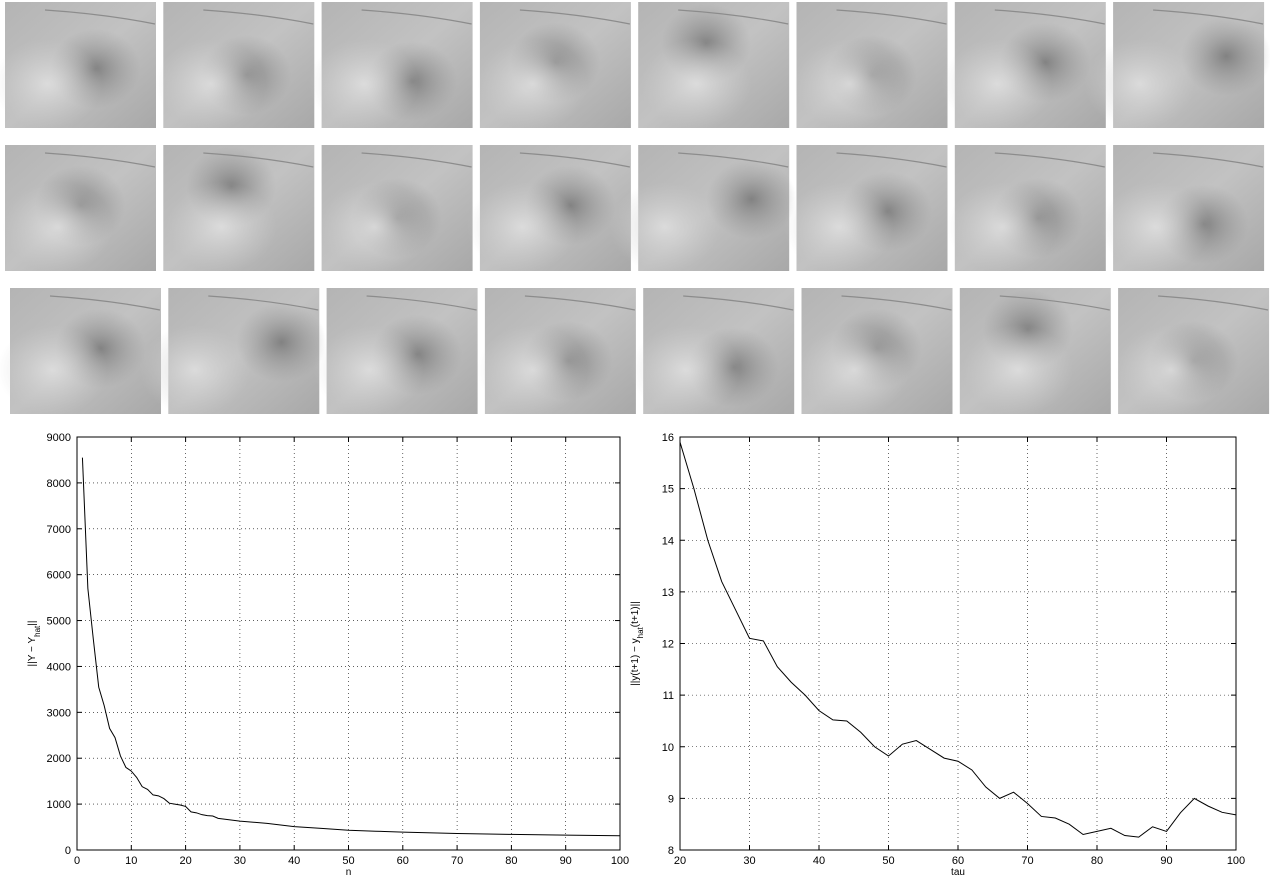 The height and width of the screenshot is (882, 1270). What do you see at coordinates (59, 622) in the screenshot?
I see `y-tick-label: 5000` at bounding box center [59, 622].